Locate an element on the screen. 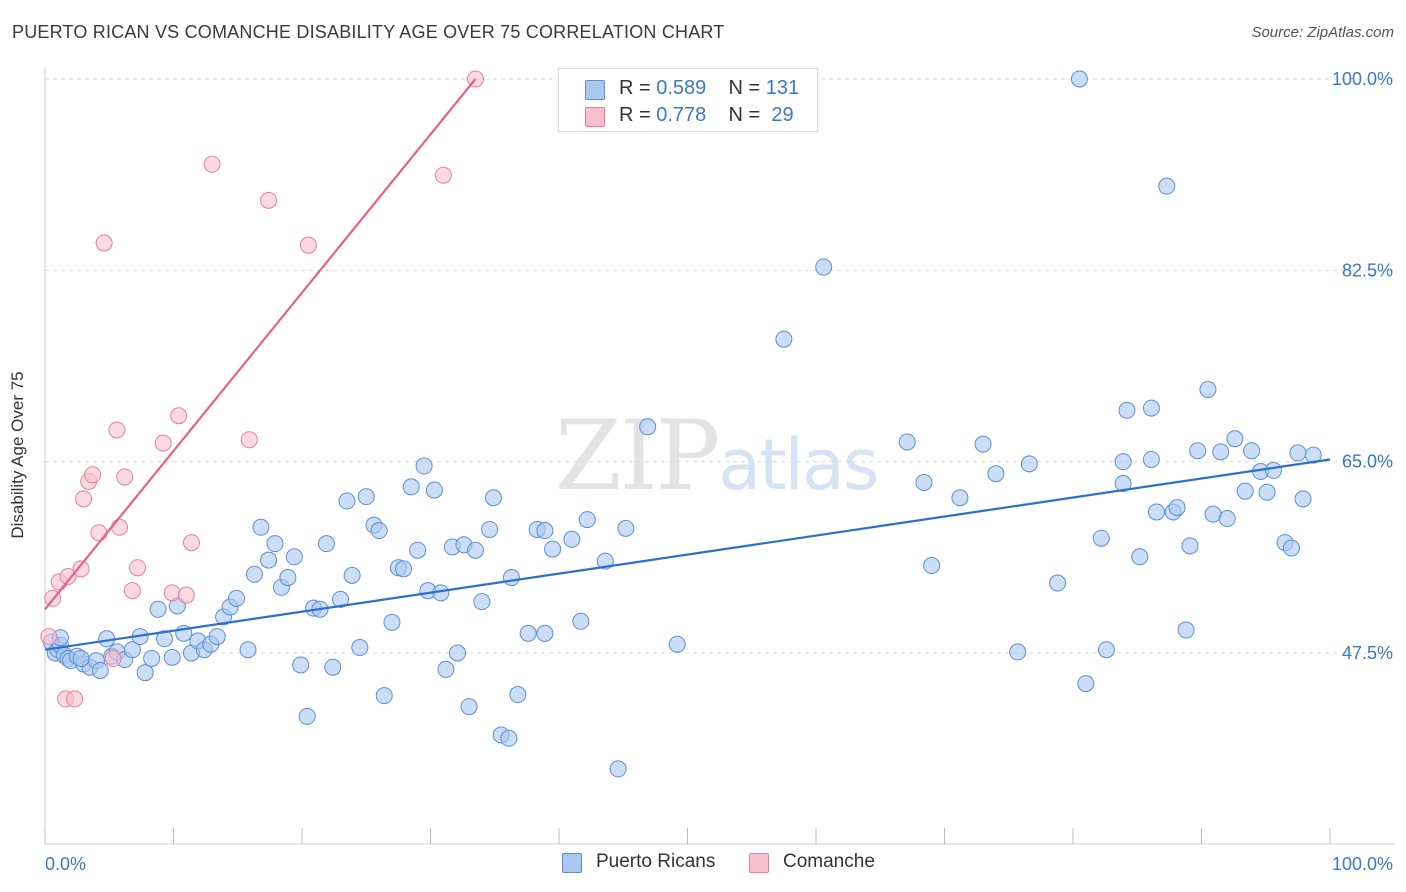  legend-r-value: 0.778 is located at coordinates (681, 115).